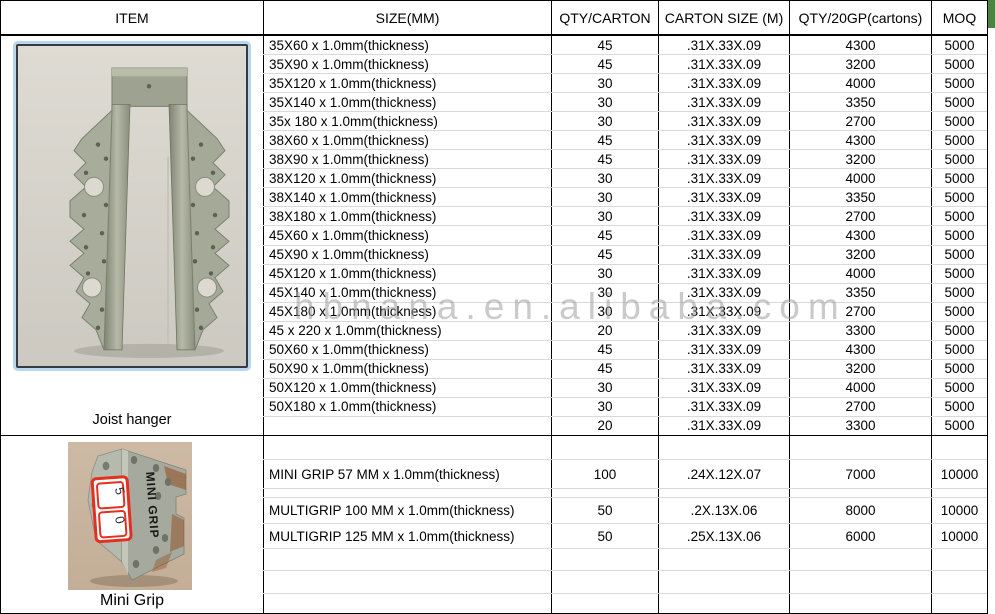  What do you see at coordinates (723, 510) in the screenshot?
I see `cell-carton: .2X.13X.06` at bounding box center [723, 510].